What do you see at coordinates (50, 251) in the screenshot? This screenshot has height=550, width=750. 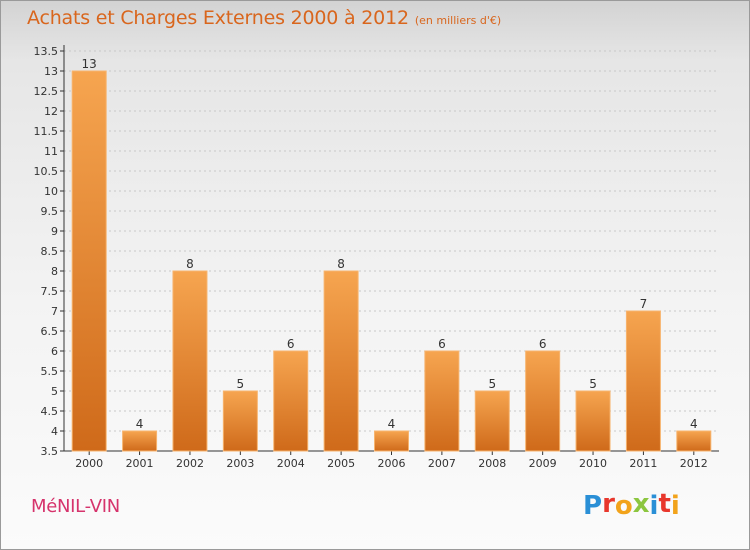 I see `y-tick-label: 8.5` at bounding box center [50, 251].